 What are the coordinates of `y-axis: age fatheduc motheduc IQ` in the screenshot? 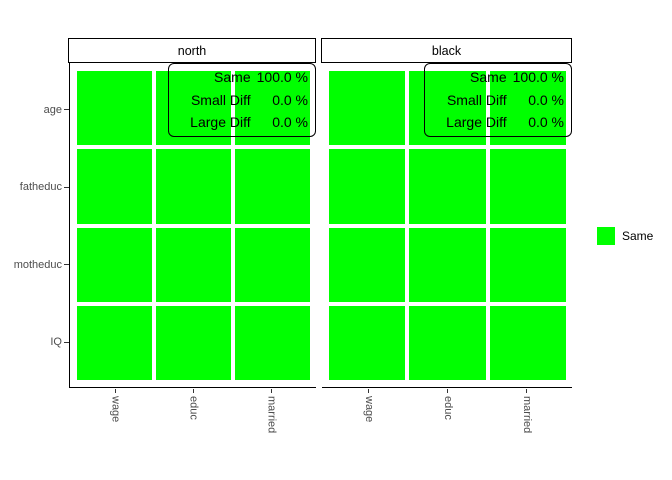 It's located at (34, 225).